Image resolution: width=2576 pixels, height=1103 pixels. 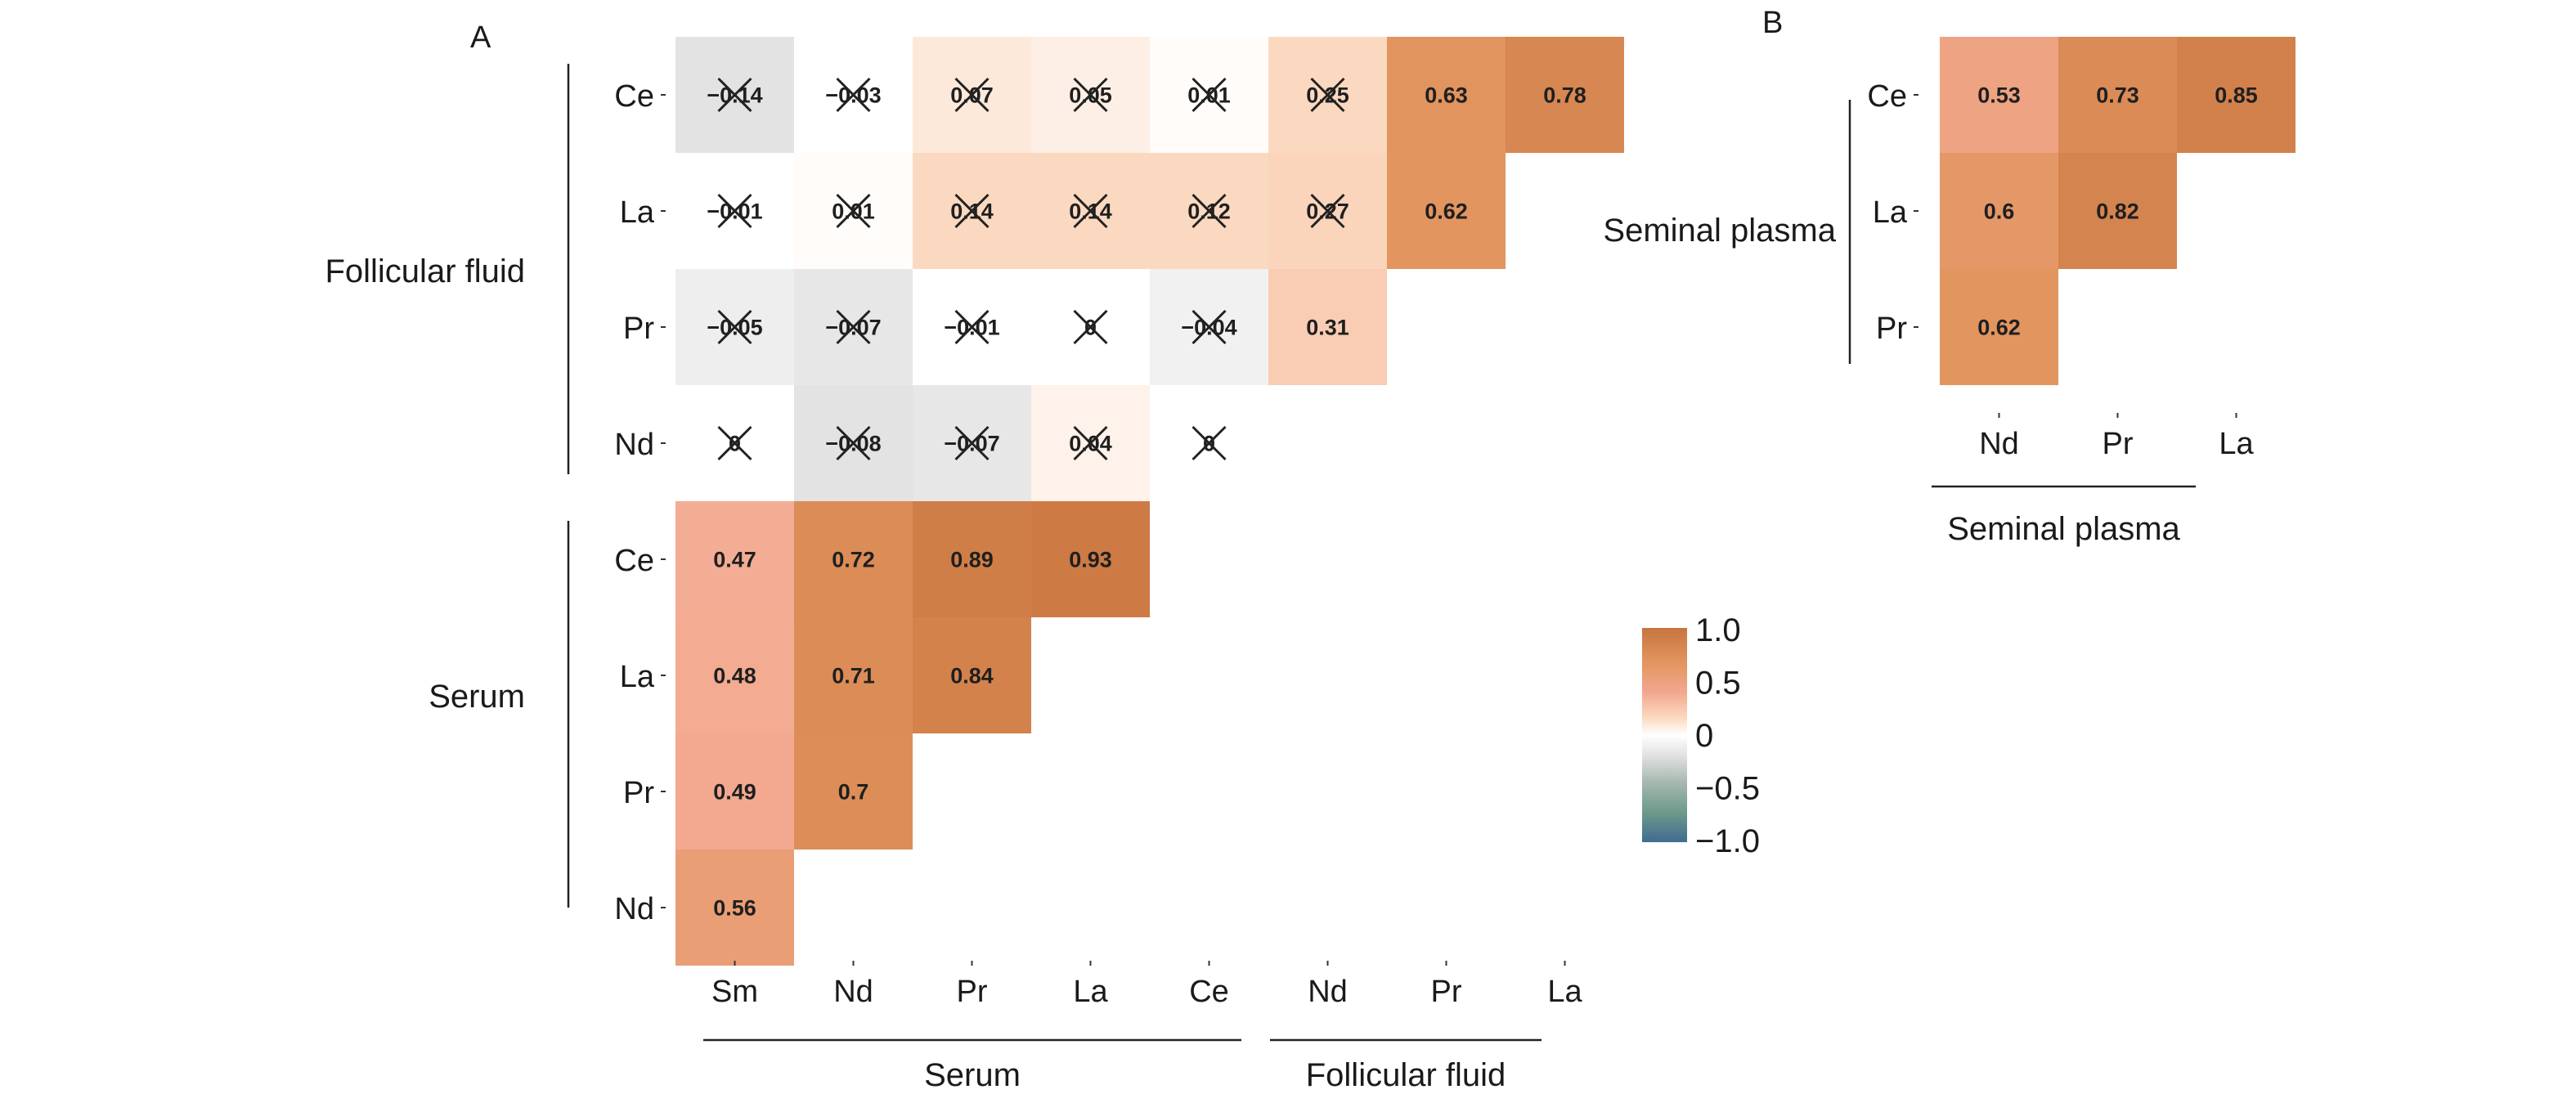 I want to click on x-tick-label: Ce, so click(x=1209, y=992).